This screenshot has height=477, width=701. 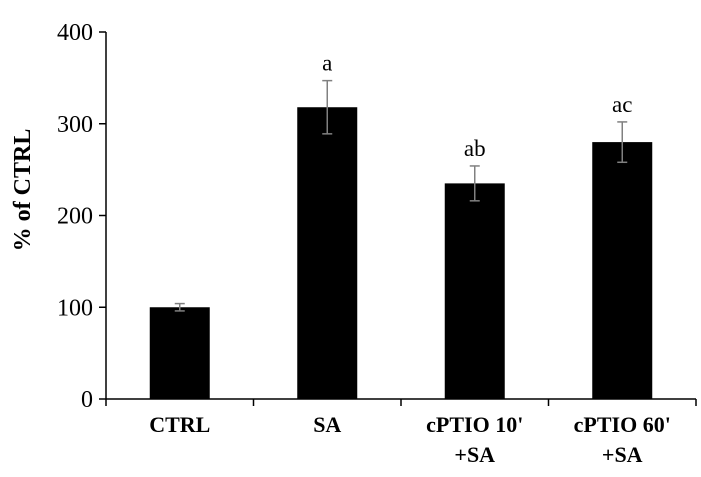 What do you see at coordinates (401, 432) in the screenshot?
I see `x-axis: CTRL SA cPTIO 10' +SA cPTIO 60' +SA` at bounding box center [401, 432].